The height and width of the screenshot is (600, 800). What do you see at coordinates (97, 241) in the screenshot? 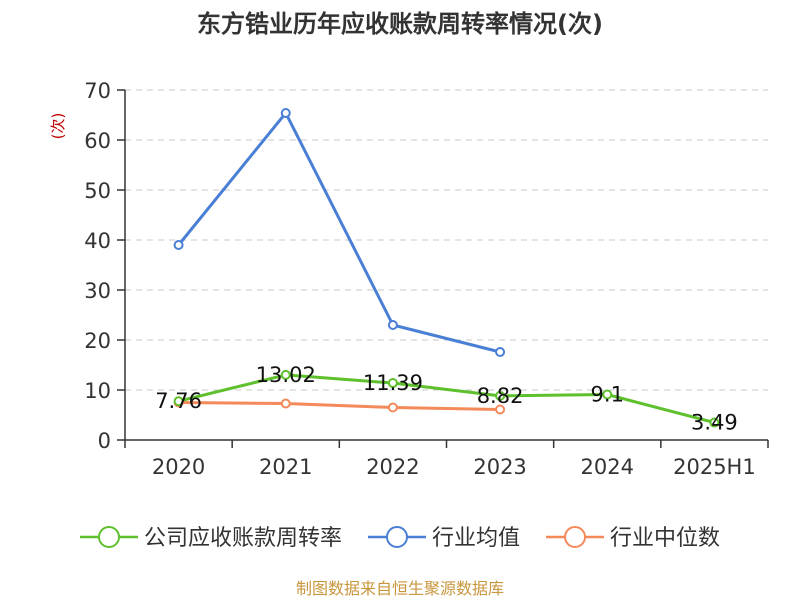
I see `y-tick-label: 40` at bounding box center [97, 241].